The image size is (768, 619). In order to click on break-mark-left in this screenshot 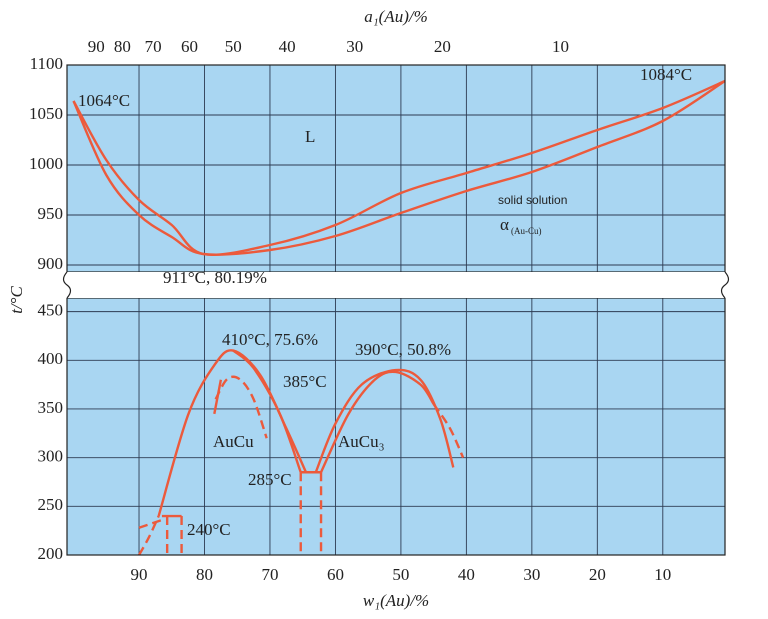, I will do `click(67, 285)`.